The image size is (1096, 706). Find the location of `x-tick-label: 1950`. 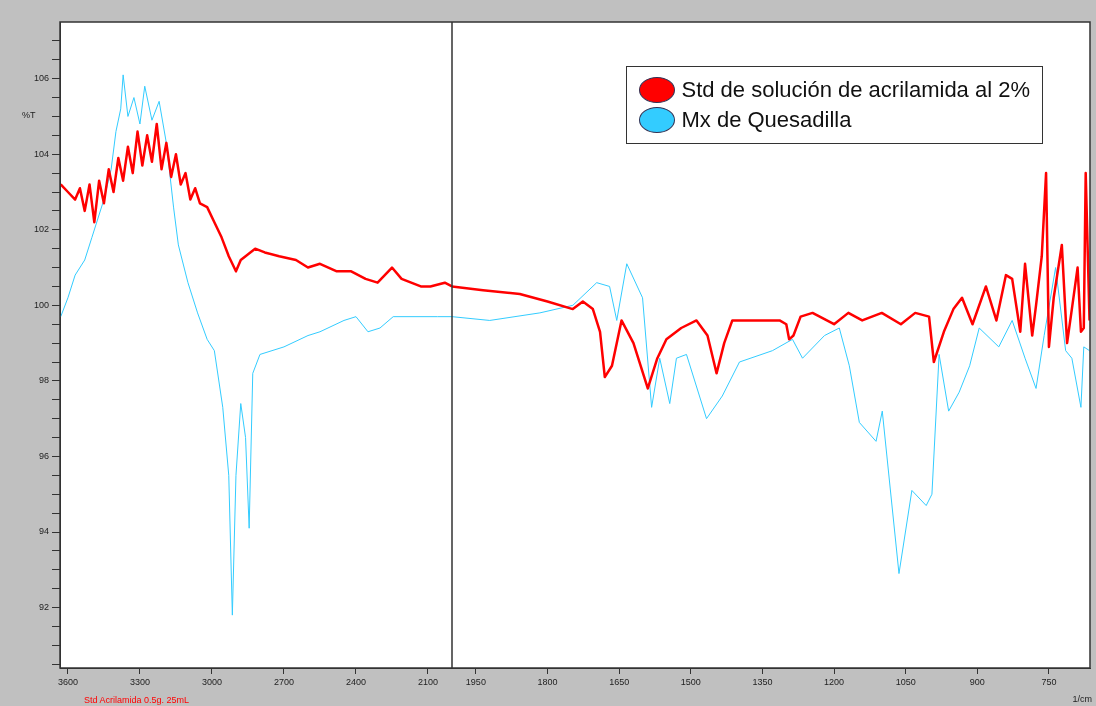

x-tick-label: 1950 is located at coordinates (475, 681).